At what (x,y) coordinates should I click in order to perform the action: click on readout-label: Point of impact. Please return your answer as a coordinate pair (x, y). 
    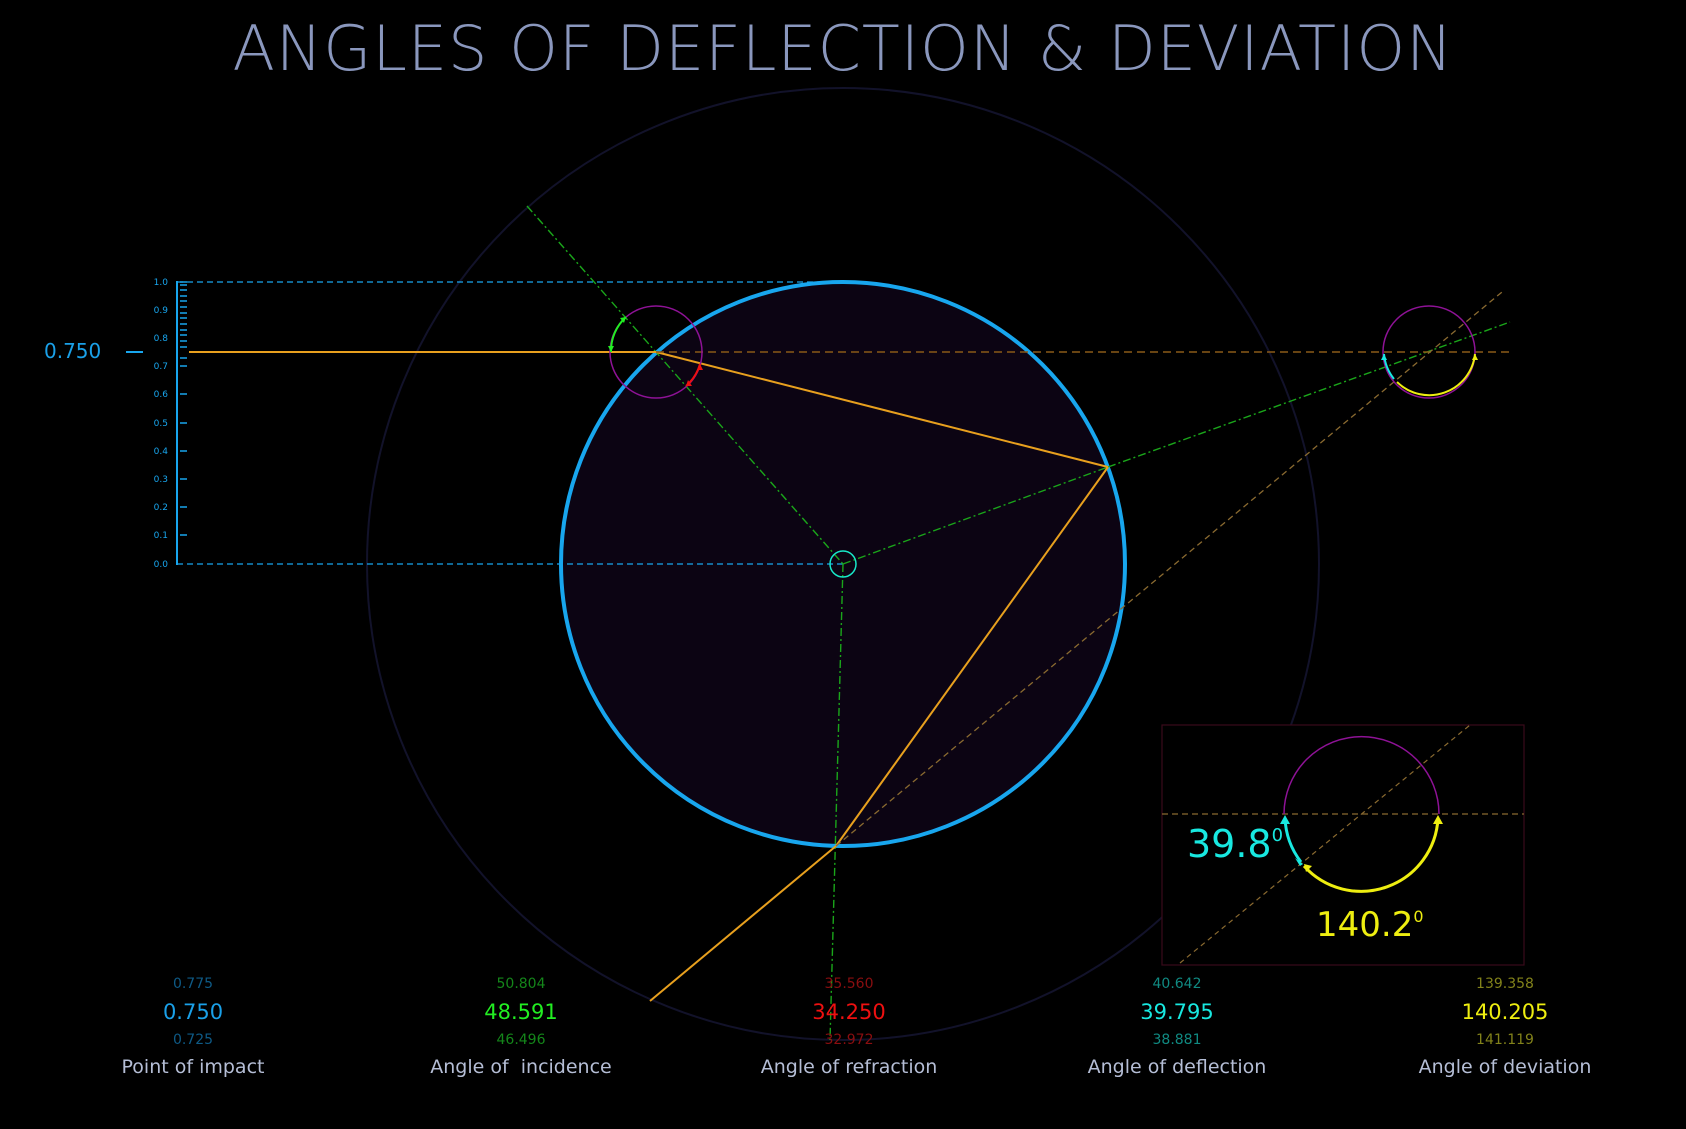
    Looking at the image, I should click on (193, 1067).